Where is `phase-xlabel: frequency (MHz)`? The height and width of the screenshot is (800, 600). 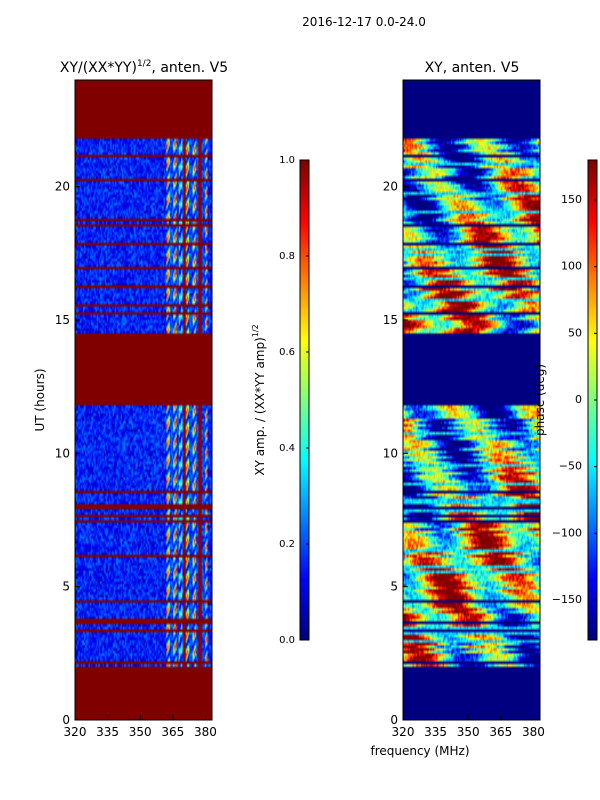 phase-xlabel: frequency (MHz) is located at coordinates (419, 751).